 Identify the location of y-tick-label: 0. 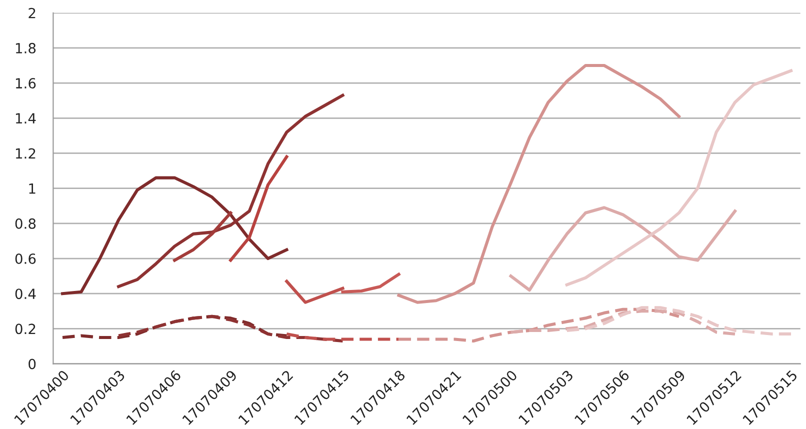
(32, 364).